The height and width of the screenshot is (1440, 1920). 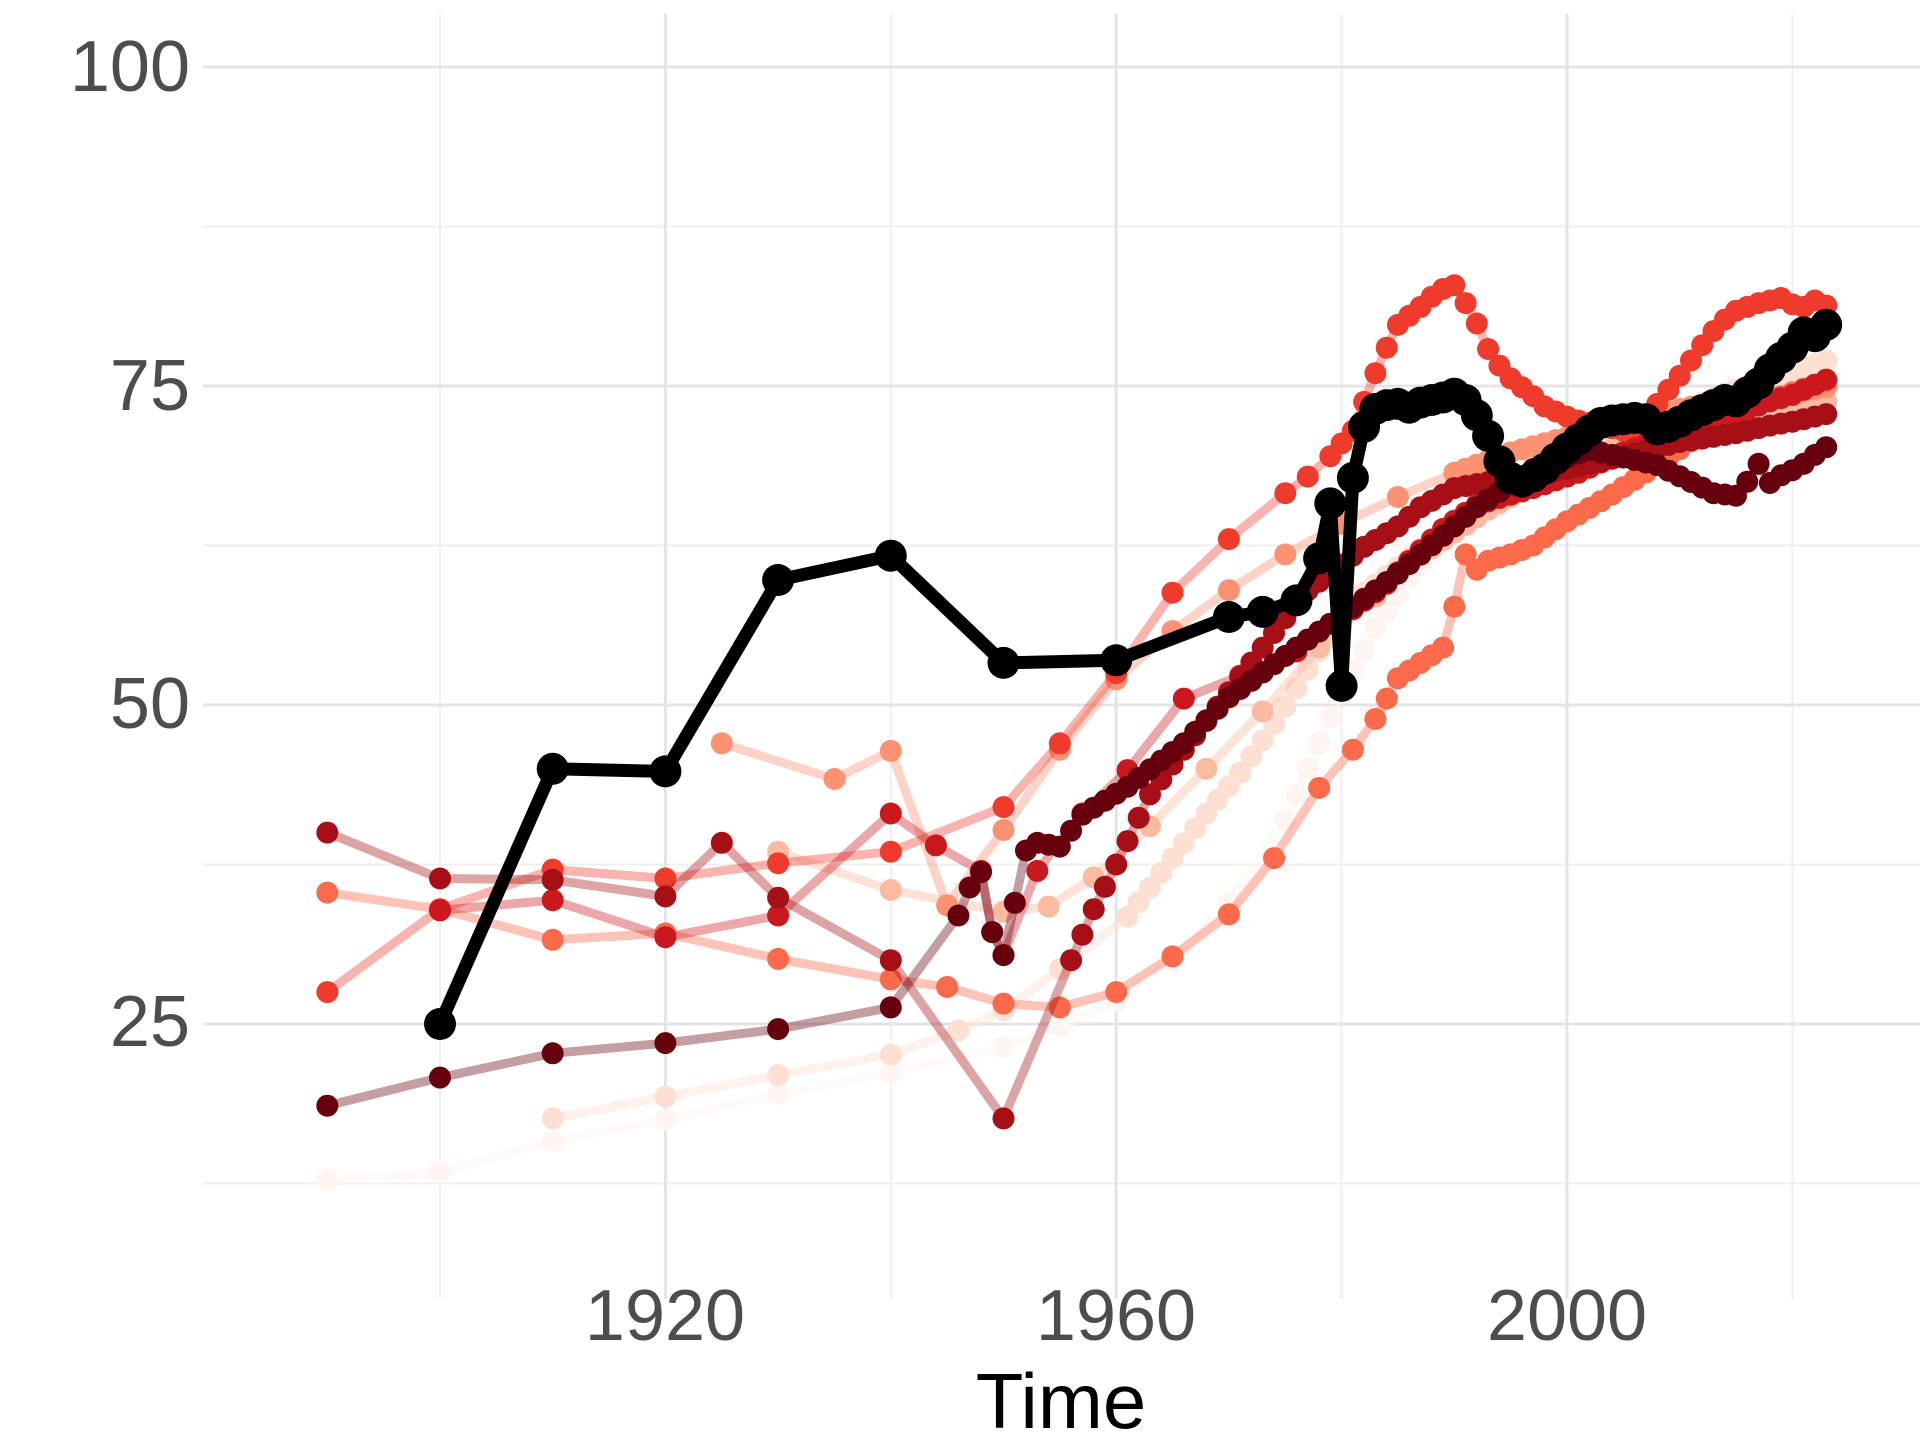 What do you see at coordinates (150, 386) in the screenshot?
I see `y-tick-label-75: 75` at bounding box center [150, 386].